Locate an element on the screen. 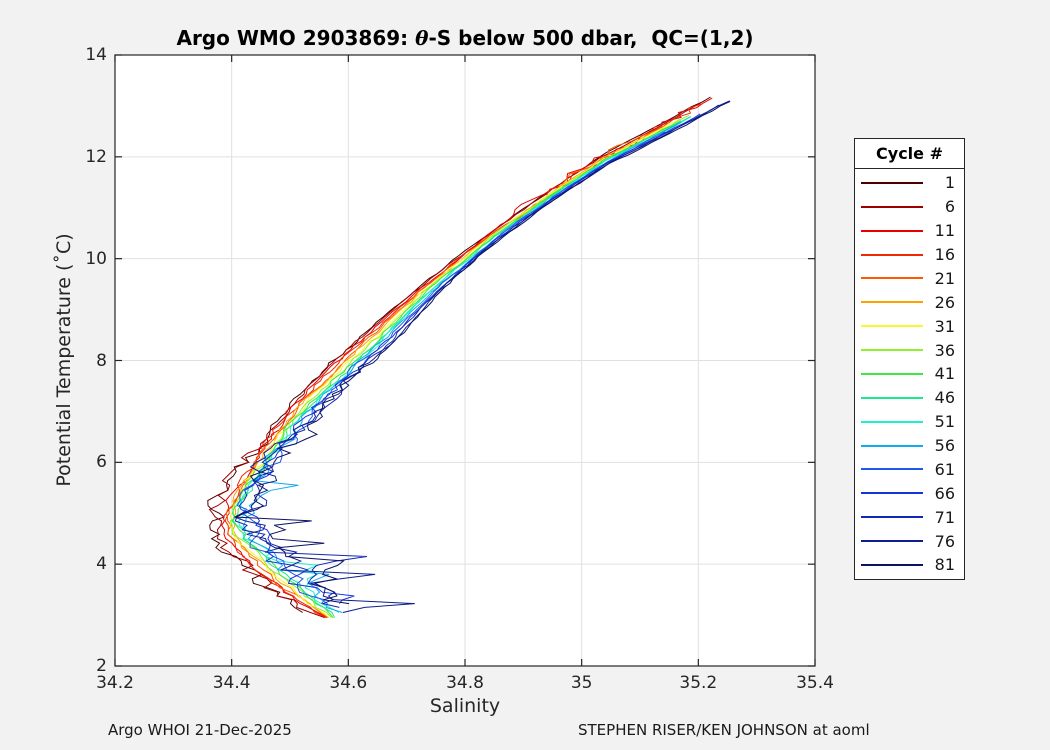 The image size is (1050, 750). legend-entry-cycle-6: 6 is located at coordinates (909, 207).